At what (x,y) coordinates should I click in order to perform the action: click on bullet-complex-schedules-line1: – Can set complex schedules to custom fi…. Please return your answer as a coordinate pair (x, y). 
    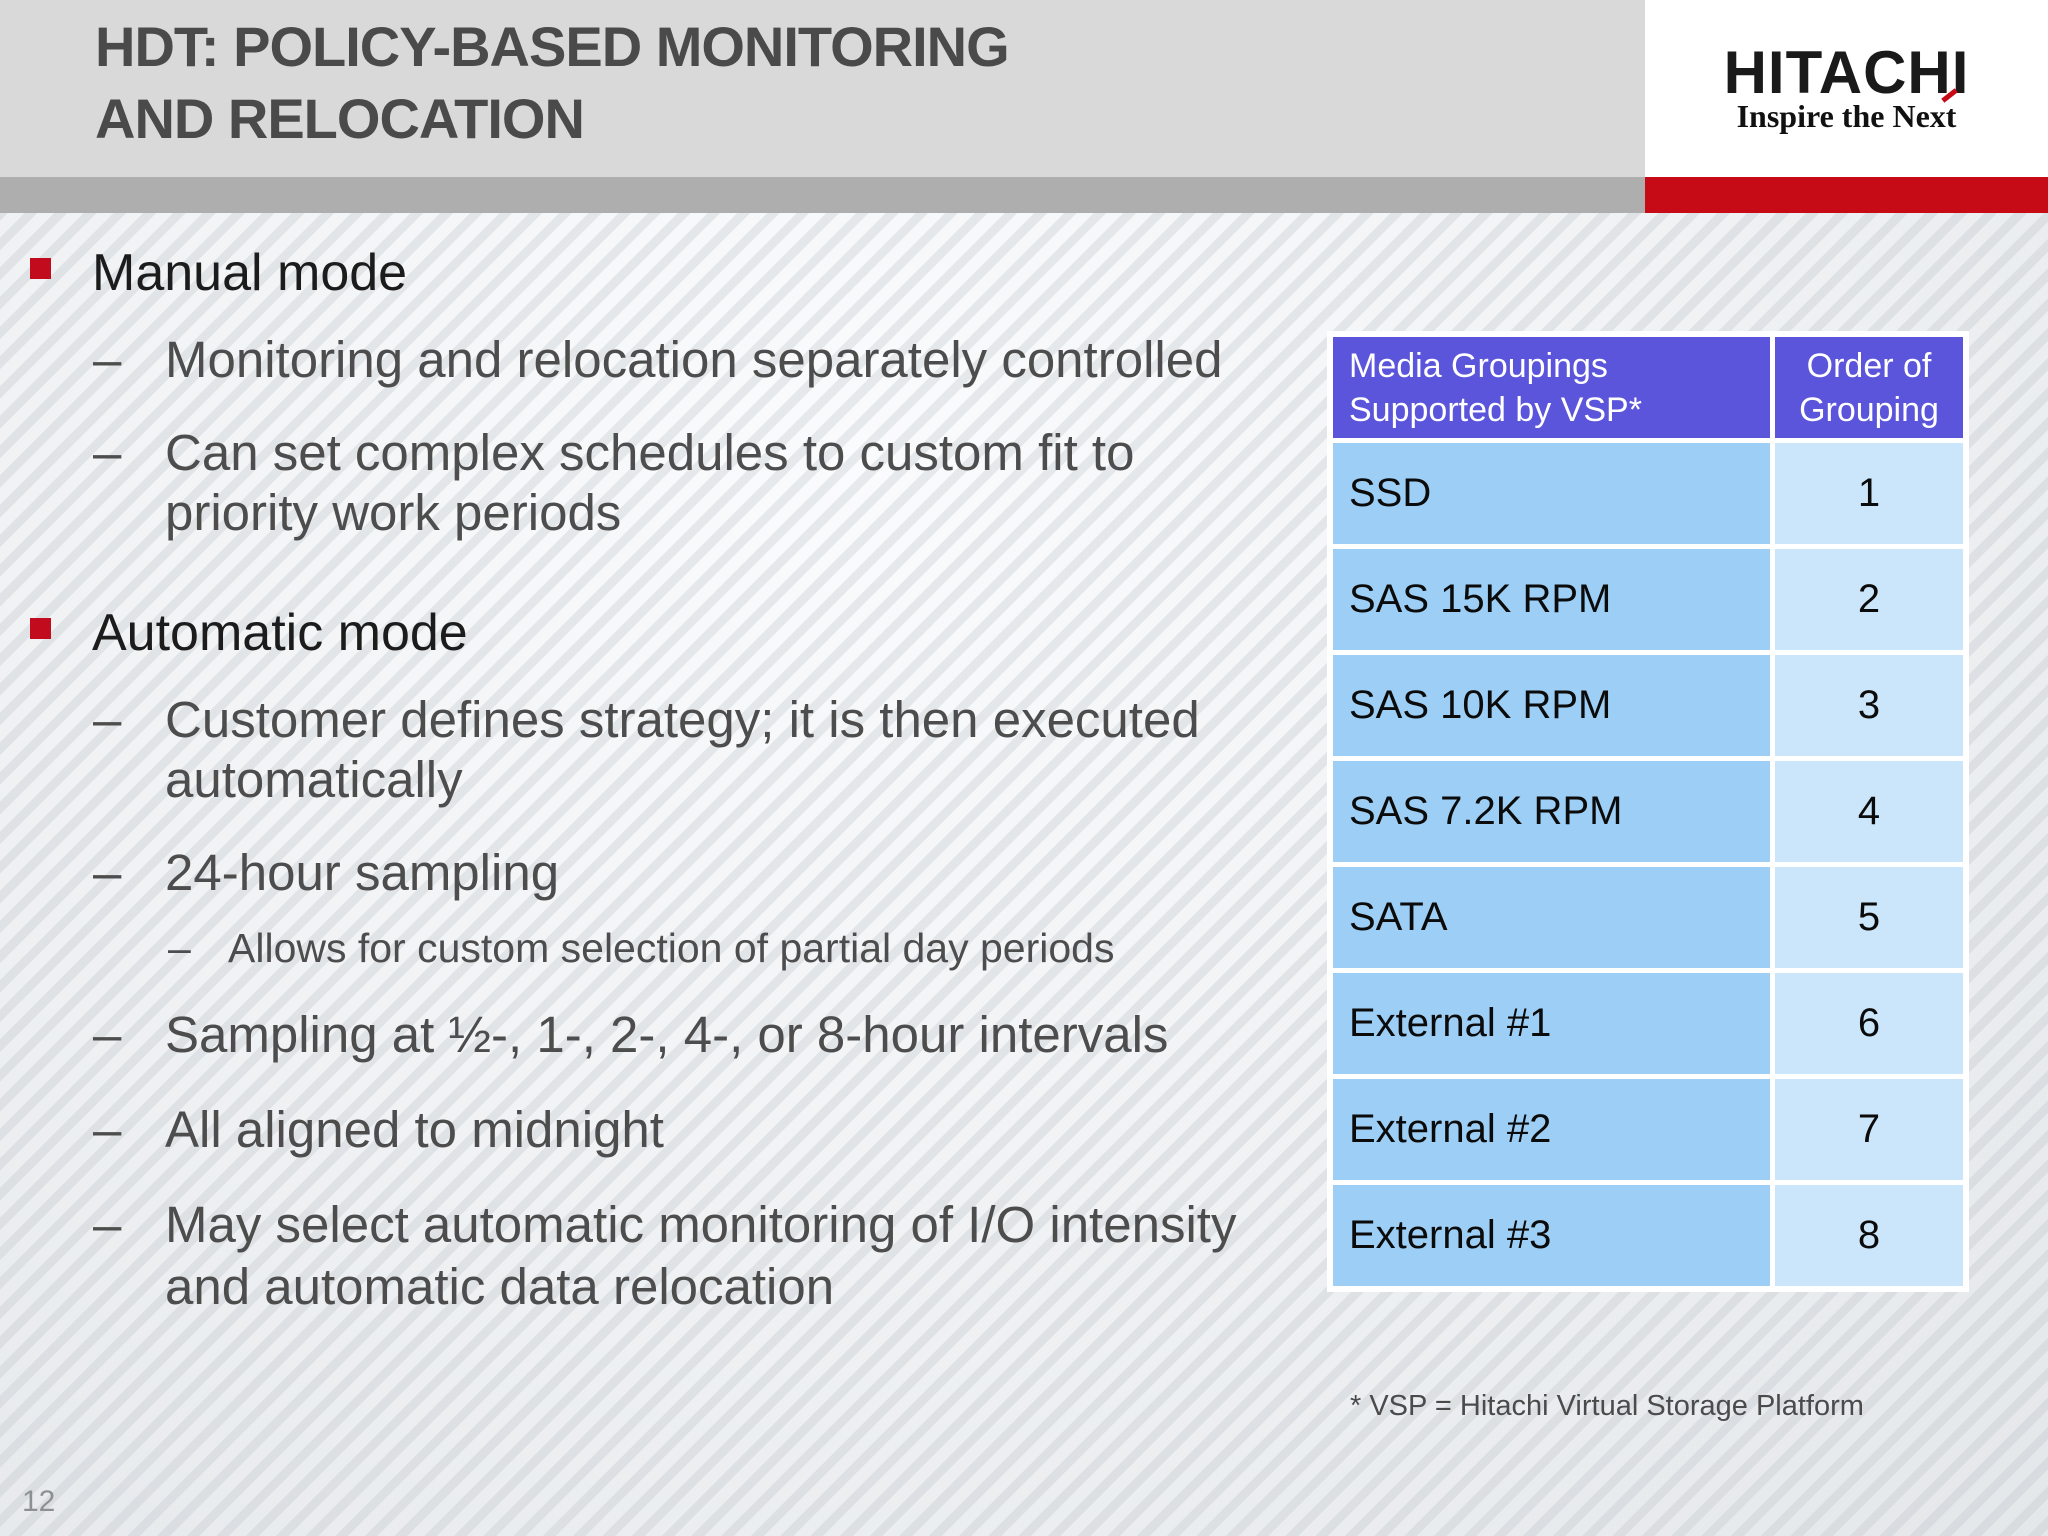
    Looking at the image, I should click on (614, 452).